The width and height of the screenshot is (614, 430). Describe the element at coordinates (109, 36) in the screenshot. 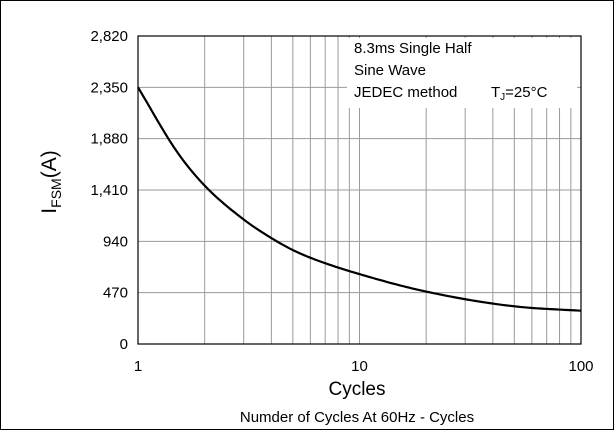

I see `y-tick-label: 2,820` at that location.